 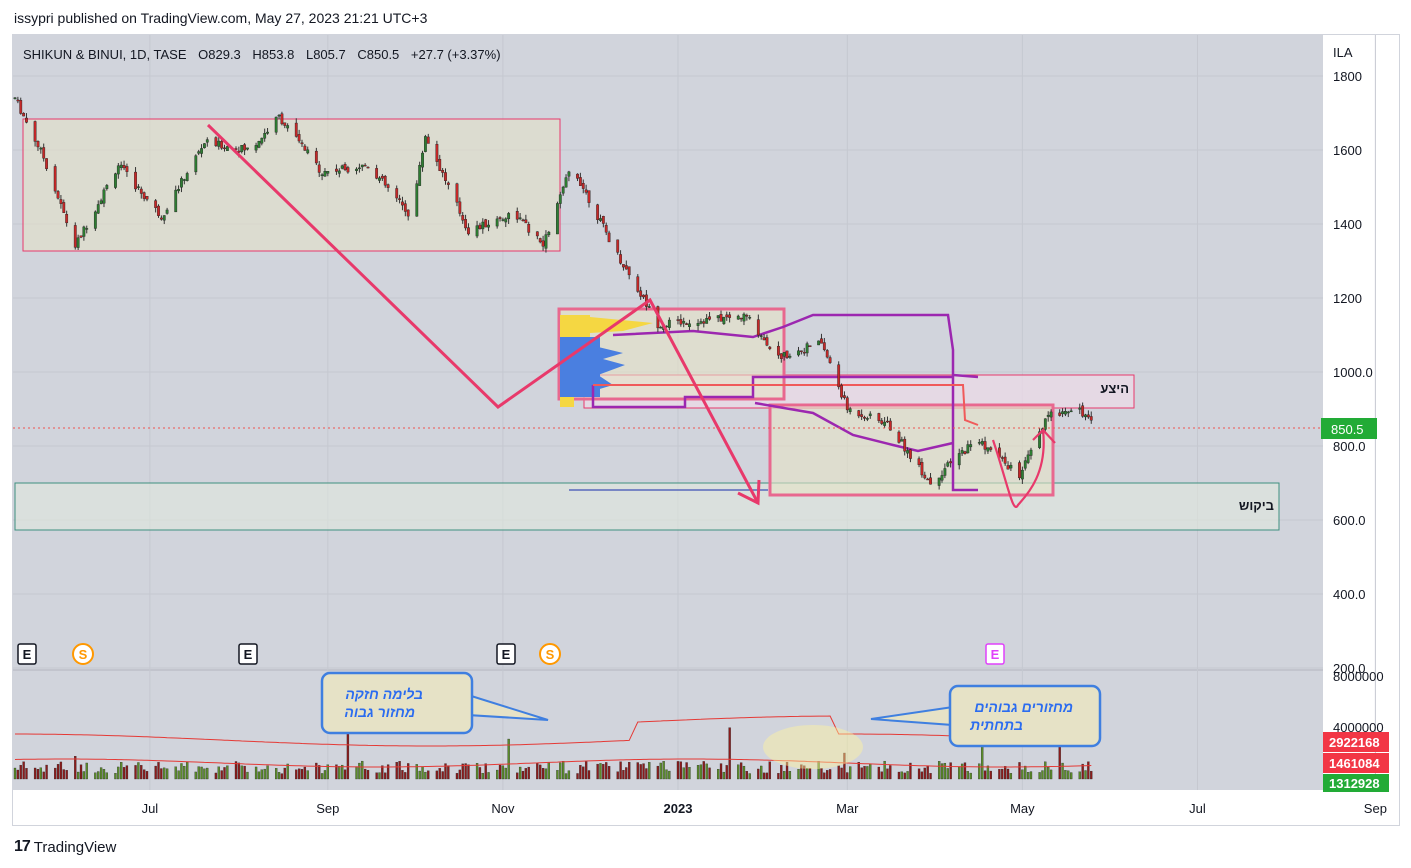 What do you see at coordinates (1347, 298) in the screenshot?
I see `y-tick-label: 1200` at bounding box center [1347, 298].